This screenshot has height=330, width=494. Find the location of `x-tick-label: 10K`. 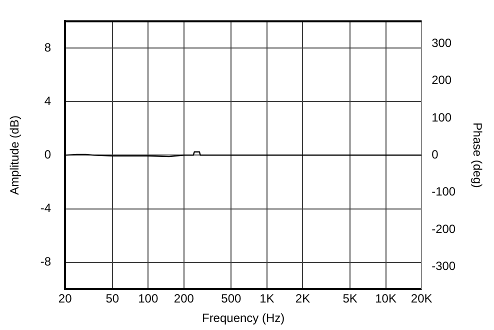

x-tick-label: 10K is located at coordinates (385, 299).